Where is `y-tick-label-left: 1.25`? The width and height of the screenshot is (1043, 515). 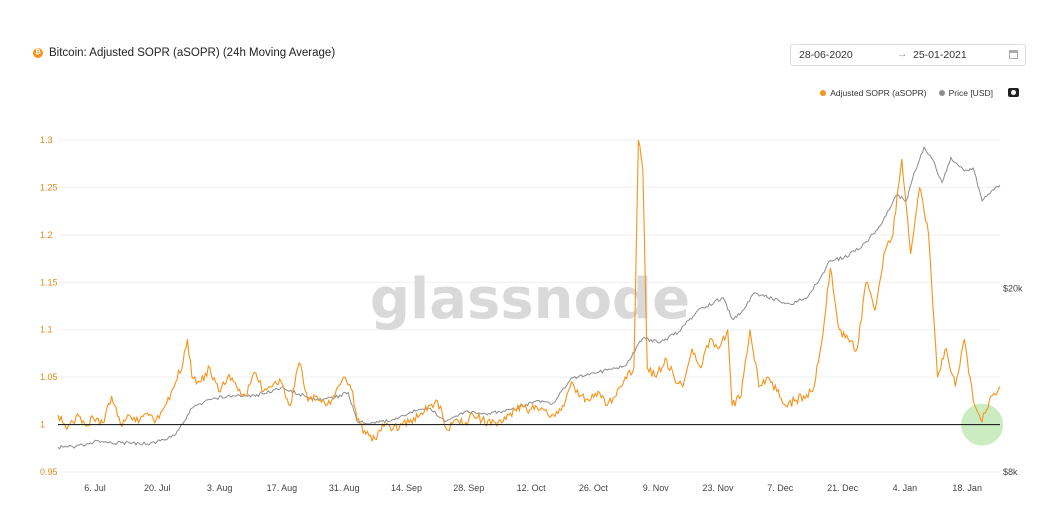
y-tick-label-left: 1.25 is located at coordinates (49, 187).